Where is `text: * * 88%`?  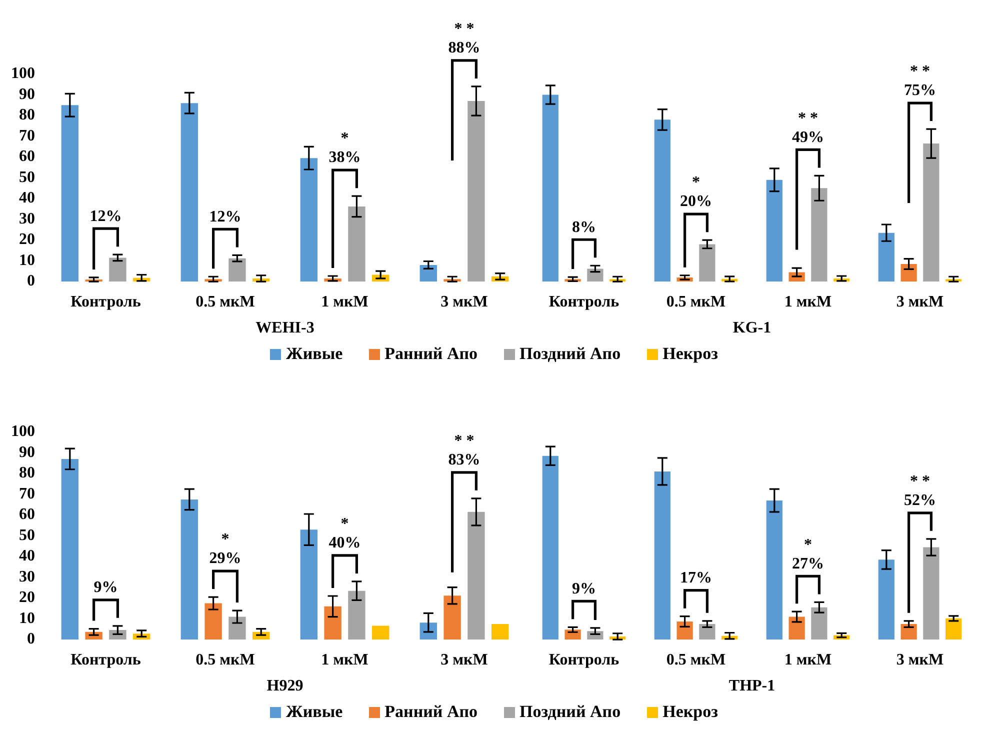 text: * * 88% is located at coordinates (464, 38).